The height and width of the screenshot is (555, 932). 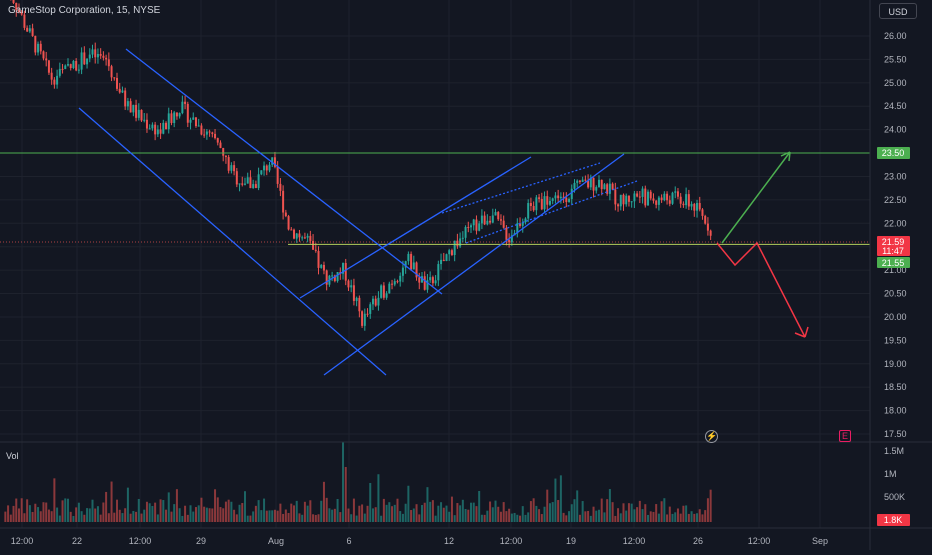 I want to click on y-tick-label: 24.50, so click(x=895, y=106).